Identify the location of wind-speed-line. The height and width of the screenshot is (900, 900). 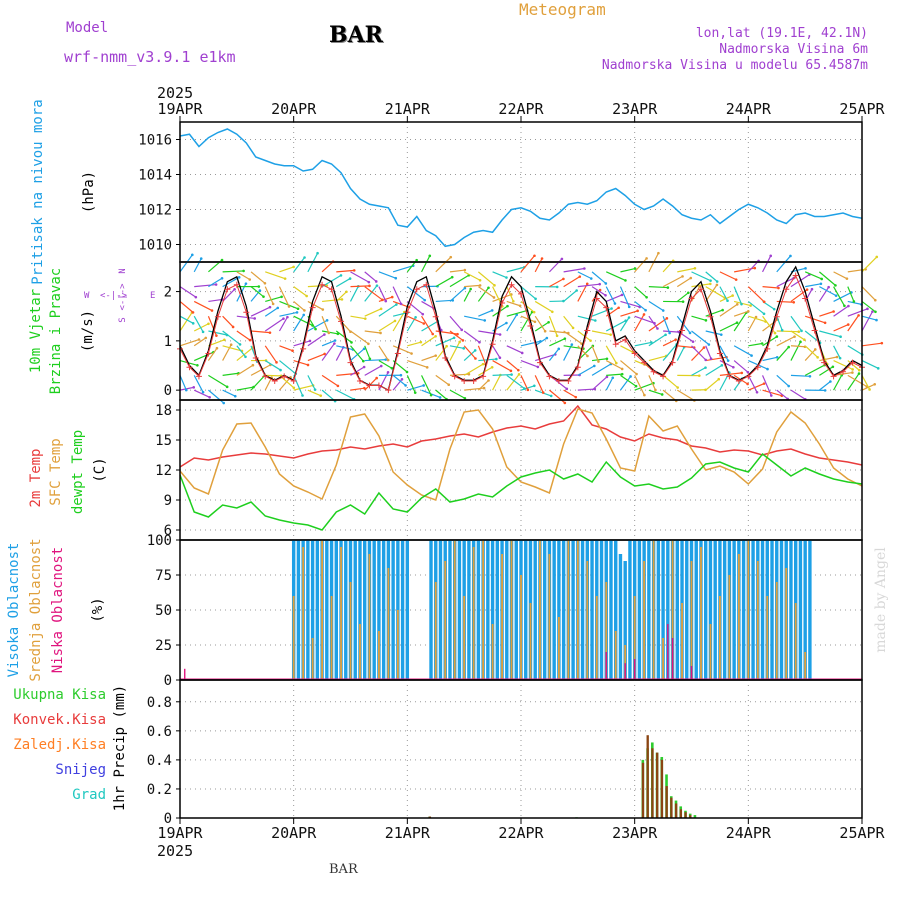
(521, 328).